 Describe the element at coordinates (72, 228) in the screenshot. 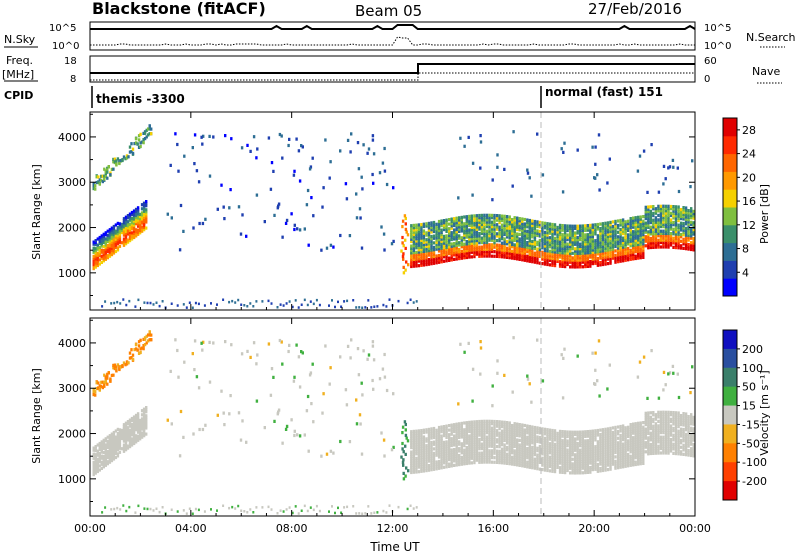

I see `y-tick-label: 2000` at that location.